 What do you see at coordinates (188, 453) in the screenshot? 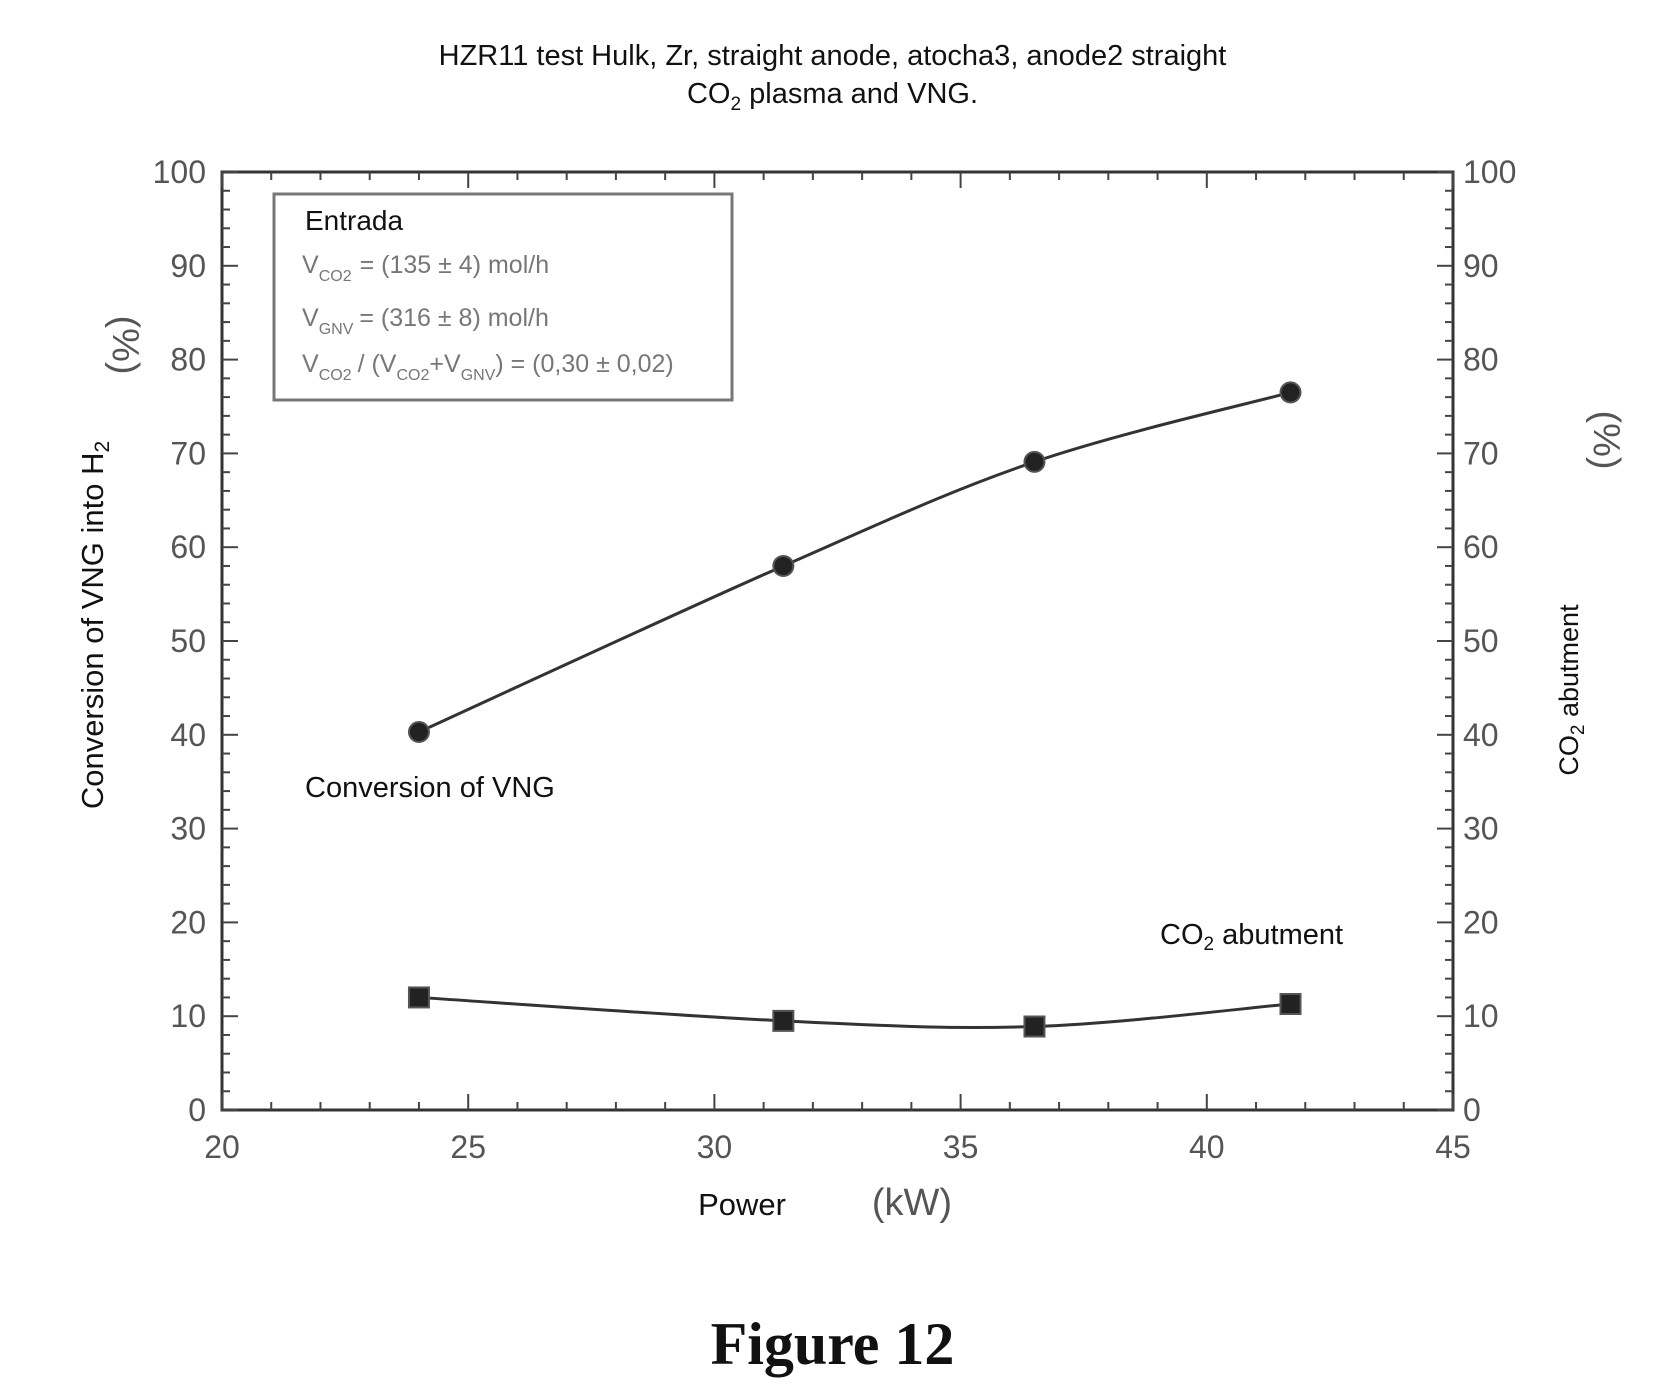
I see `y-tick-label: 70` at bounding box center [188, 453].